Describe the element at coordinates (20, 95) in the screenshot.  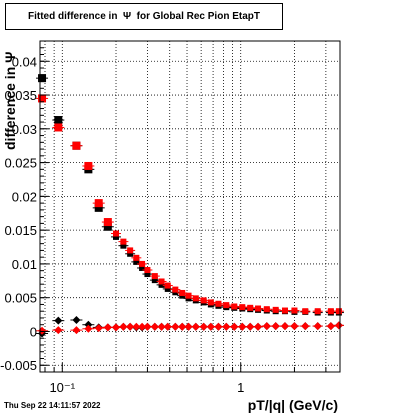
I see `y-tick-label: 0.035` at that location.